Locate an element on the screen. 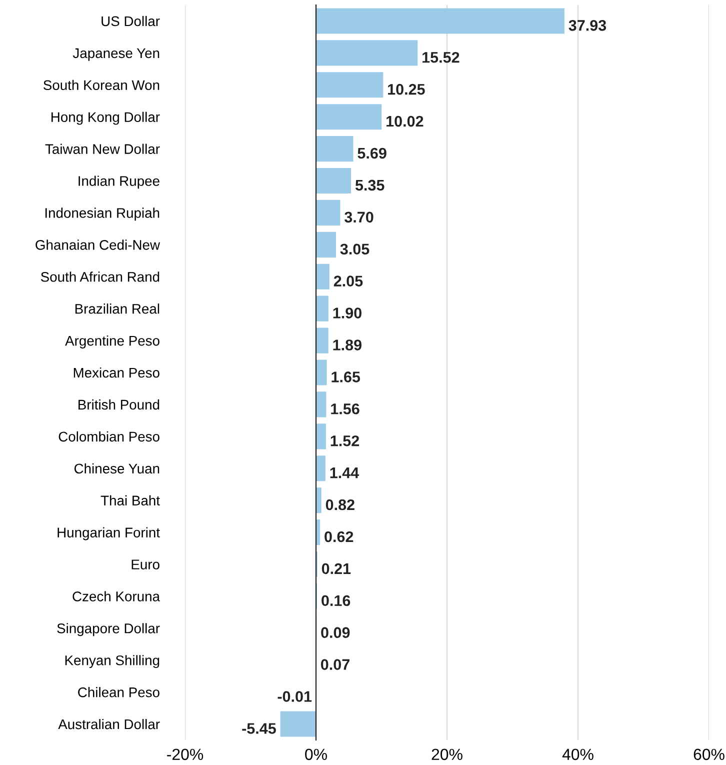 The image size is (726, 765). data-label: 1.89 is located at coordinates (347, 345).